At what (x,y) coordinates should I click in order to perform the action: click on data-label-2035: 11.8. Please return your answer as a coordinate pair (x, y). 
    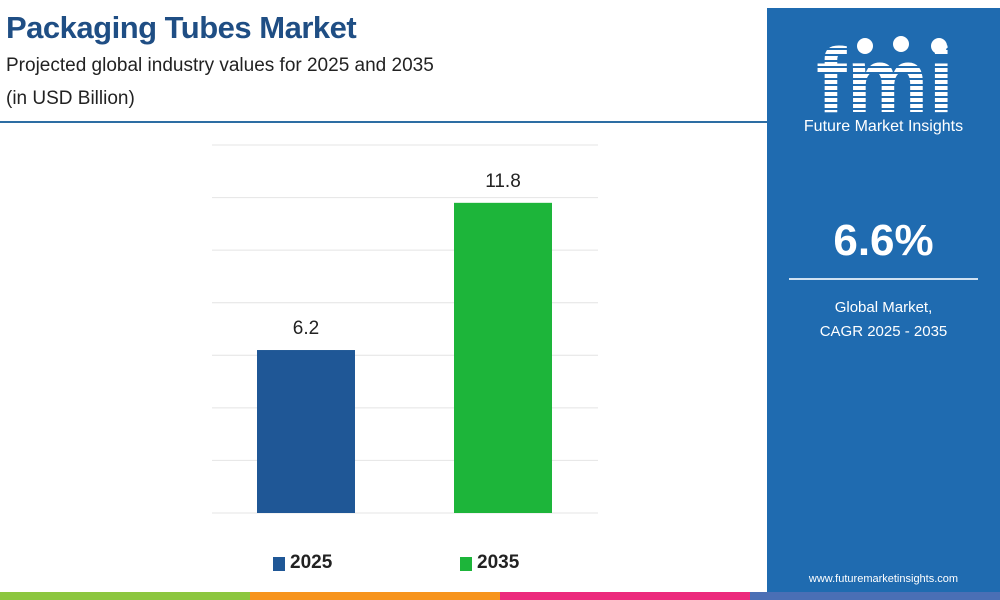
    Looking at the image, I should click on (503, 181).